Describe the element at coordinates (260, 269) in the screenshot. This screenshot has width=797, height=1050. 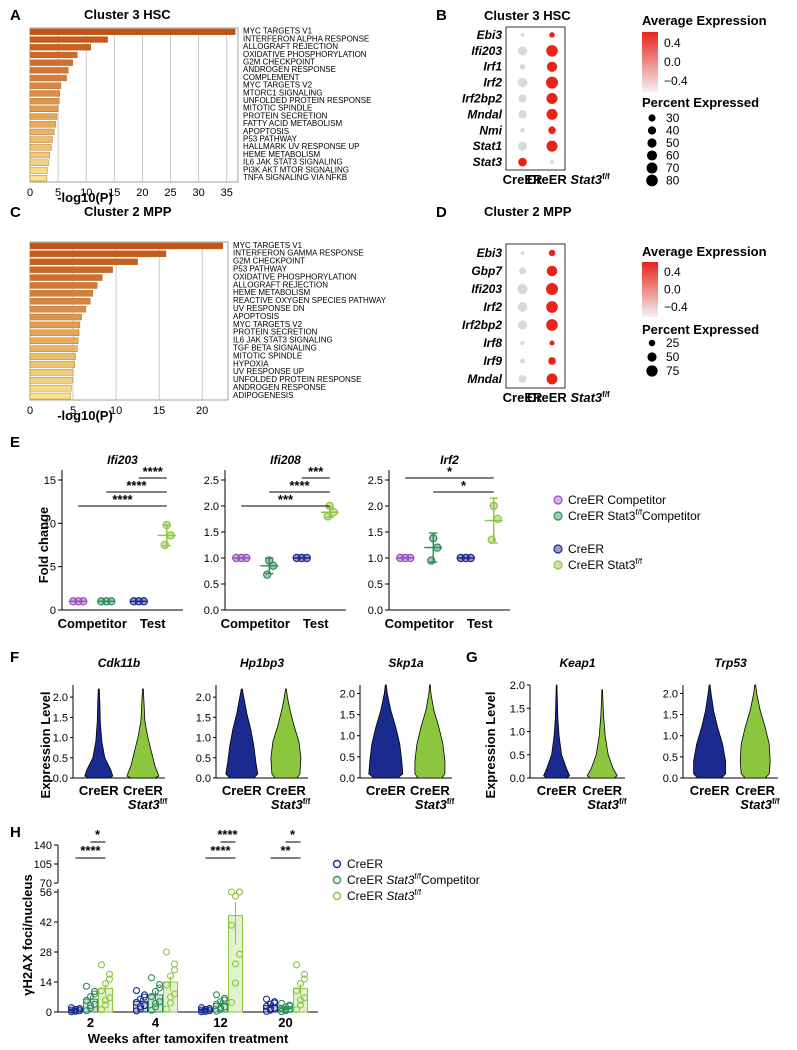
I see `panel-c-category-label: P53 PATHWAY` at that location.